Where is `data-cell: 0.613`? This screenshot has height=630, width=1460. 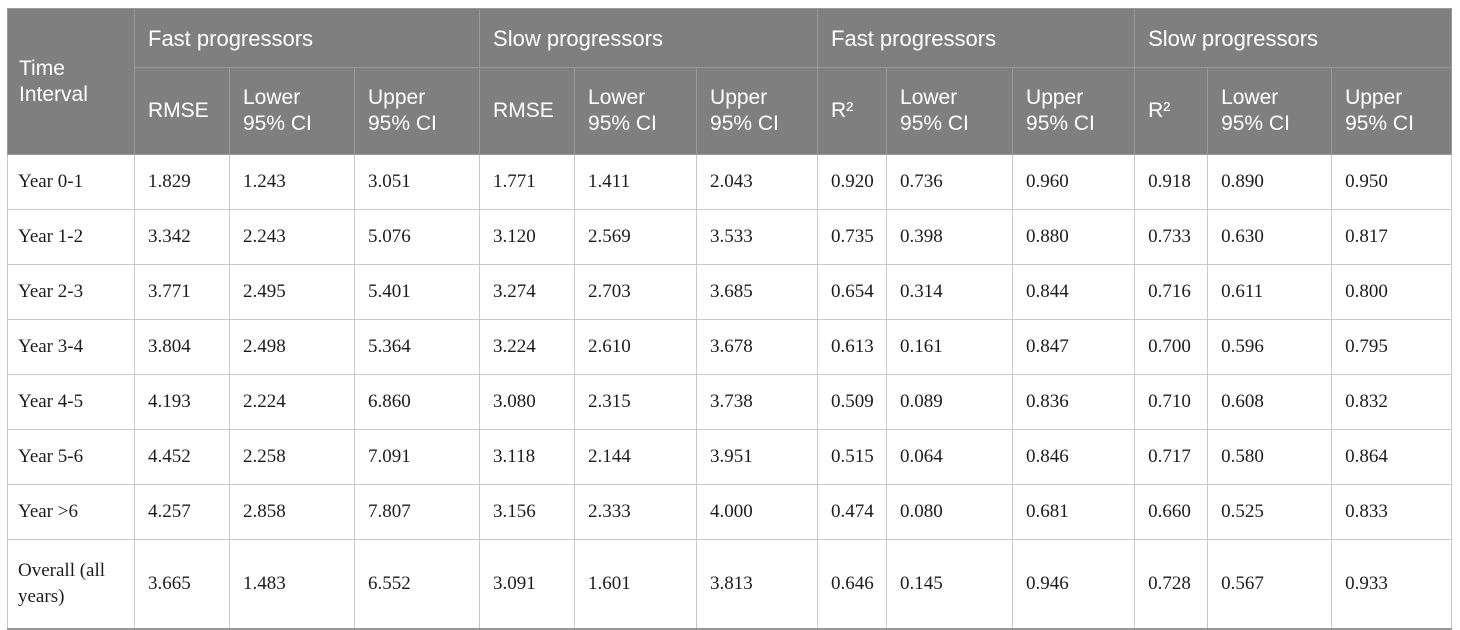
data-cell: 0.613 is located at coordinates (852, 347).